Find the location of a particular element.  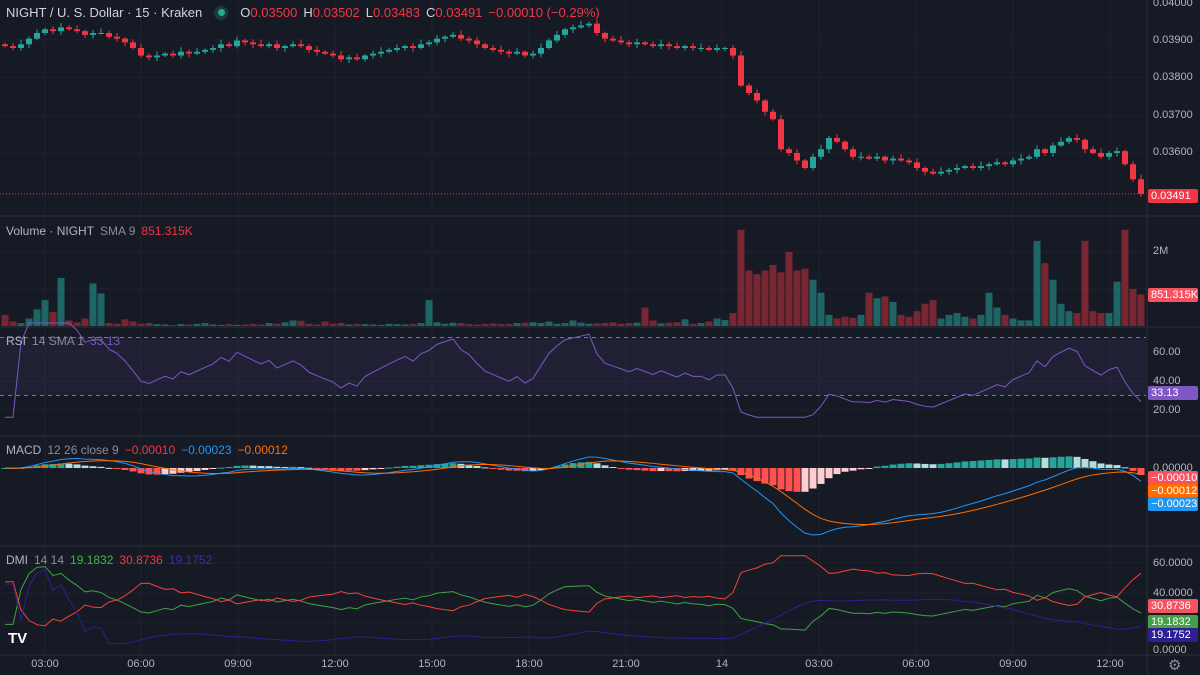

macd-line is located at coordinates (573, 496).